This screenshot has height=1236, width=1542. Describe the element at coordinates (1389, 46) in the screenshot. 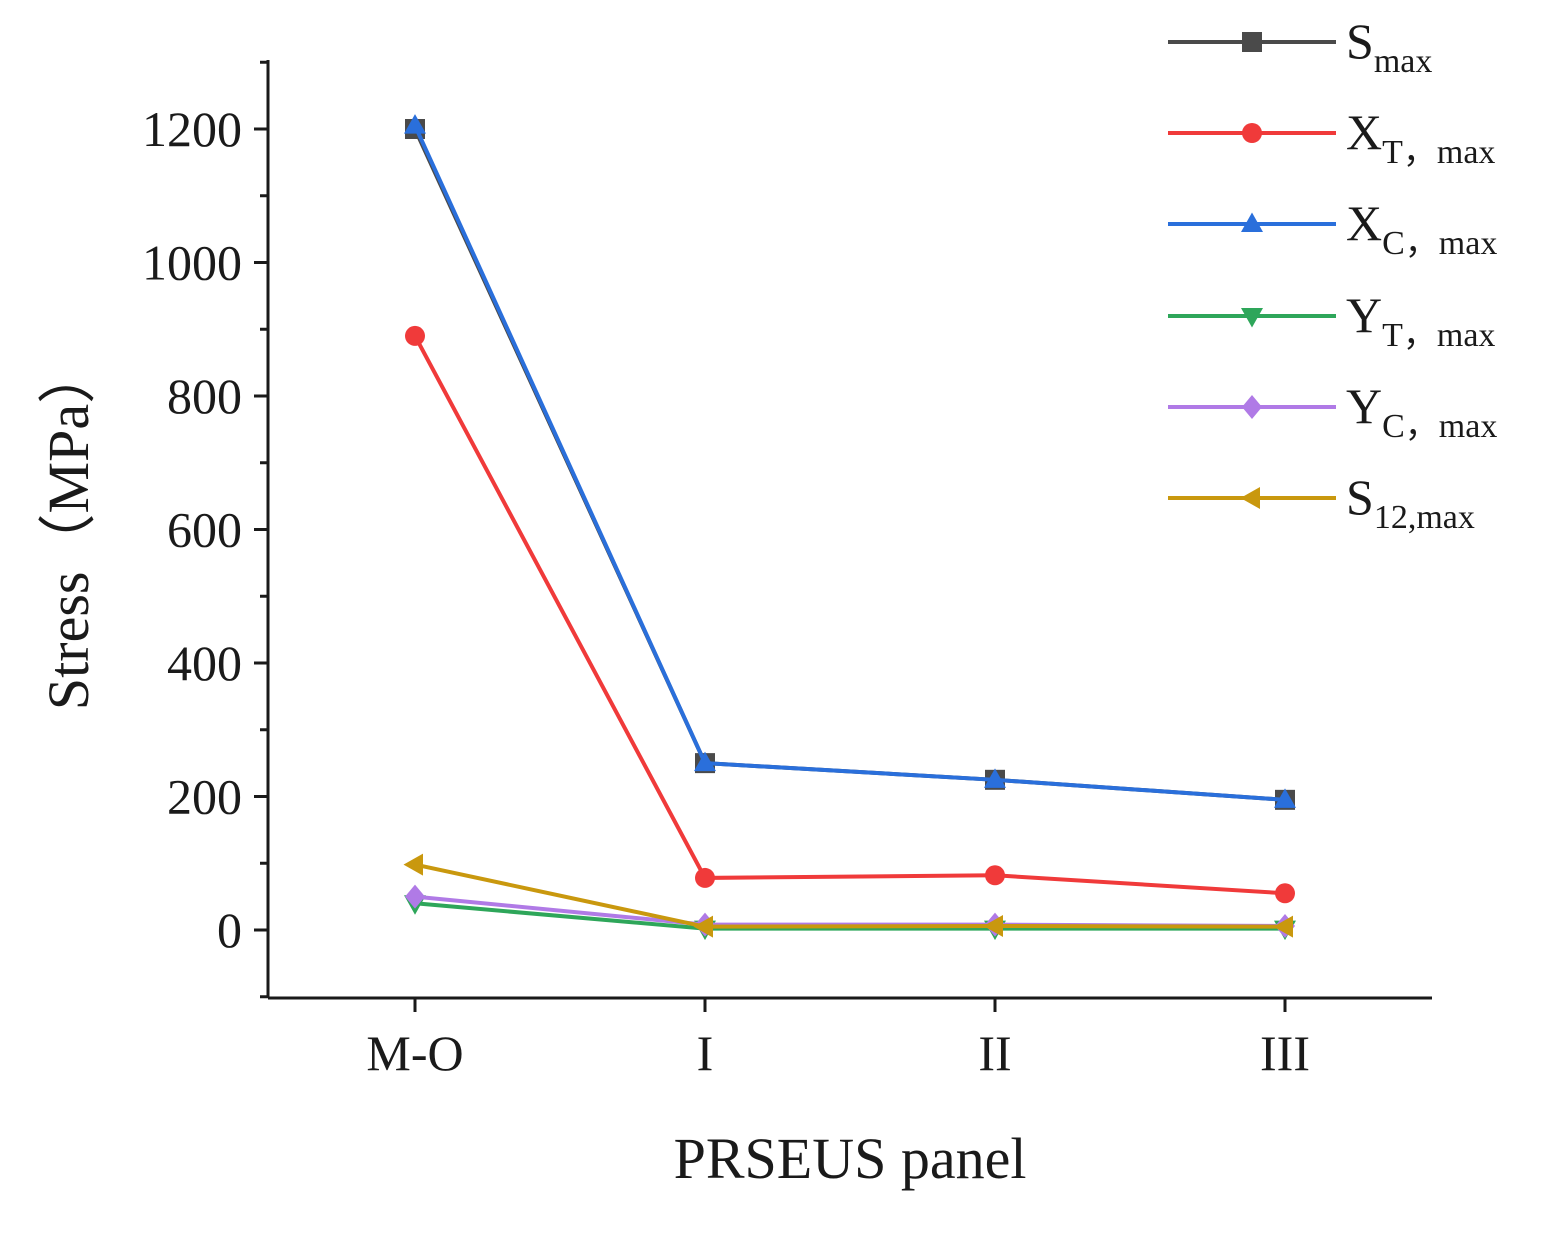

I see `legend-label: Smax` at that location.